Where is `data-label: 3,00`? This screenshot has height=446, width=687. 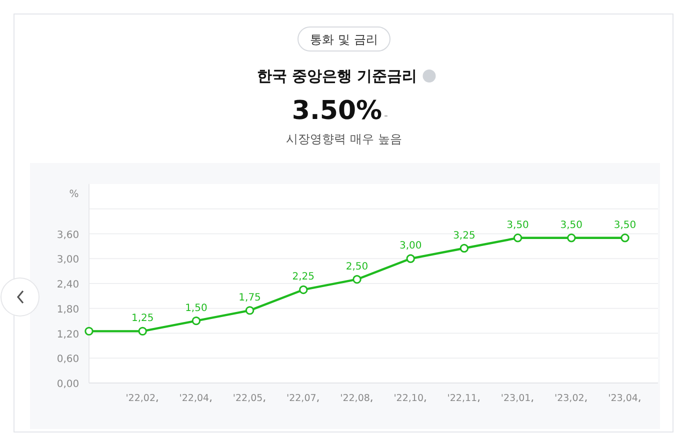 data-label: 3,00 is located at coordinates (410, 246).